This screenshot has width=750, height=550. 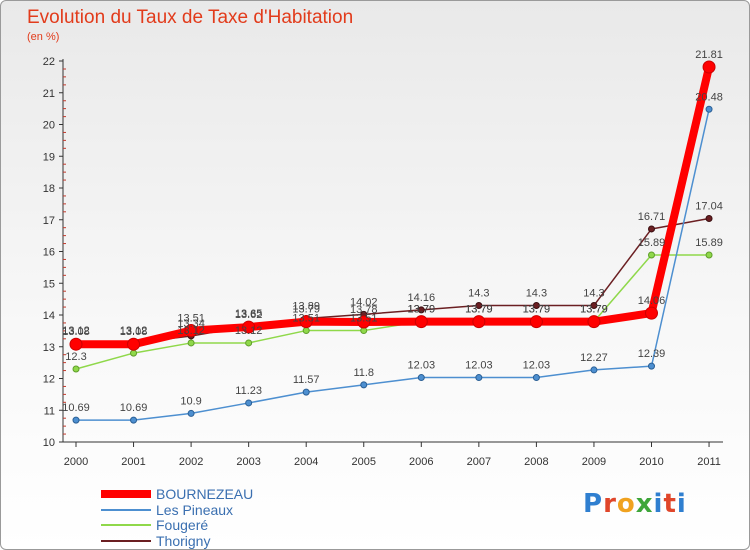 I want to click on x-tick-label: 2003, so click(x=248, y=462).